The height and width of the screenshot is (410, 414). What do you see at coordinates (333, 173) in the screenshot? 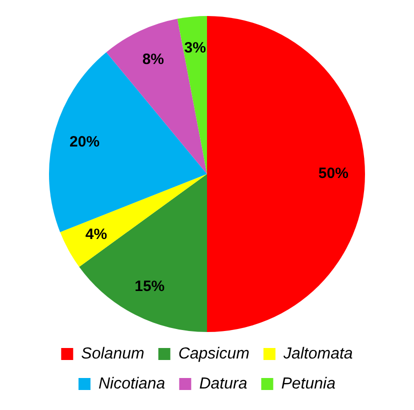
I see `data-label: 50%` at bounding box center [333, 173].